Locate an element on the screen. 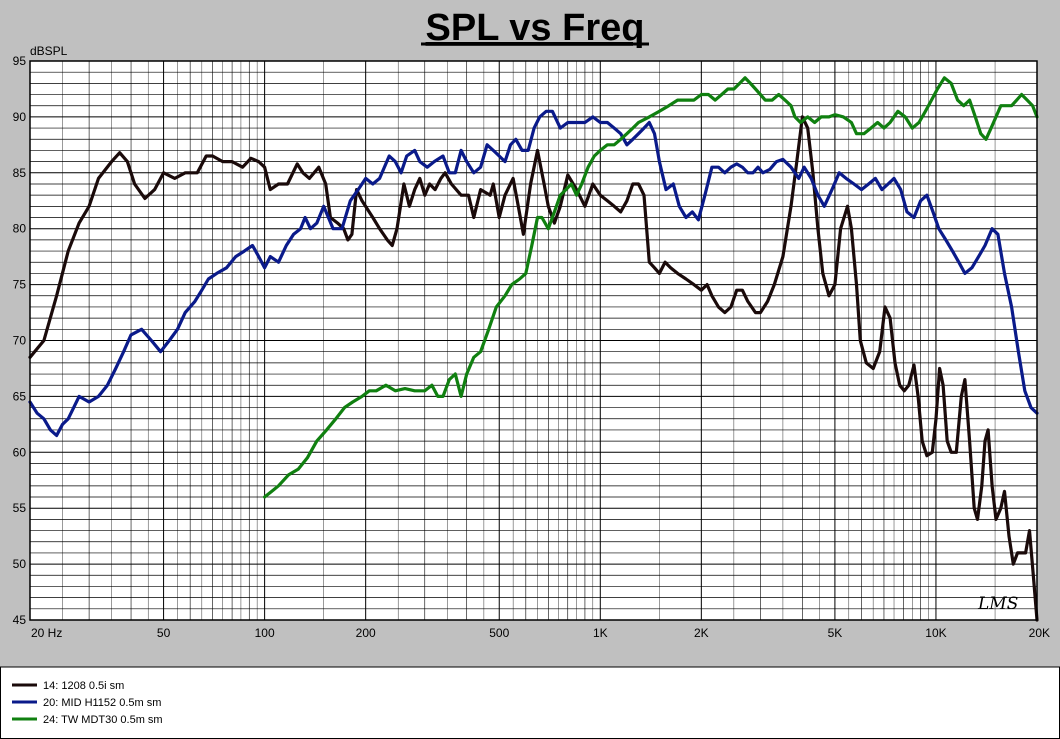 The height and width of the screenshot is (739, 1060). y-axis-label: dBSPL is located at coordinates (49, 51).